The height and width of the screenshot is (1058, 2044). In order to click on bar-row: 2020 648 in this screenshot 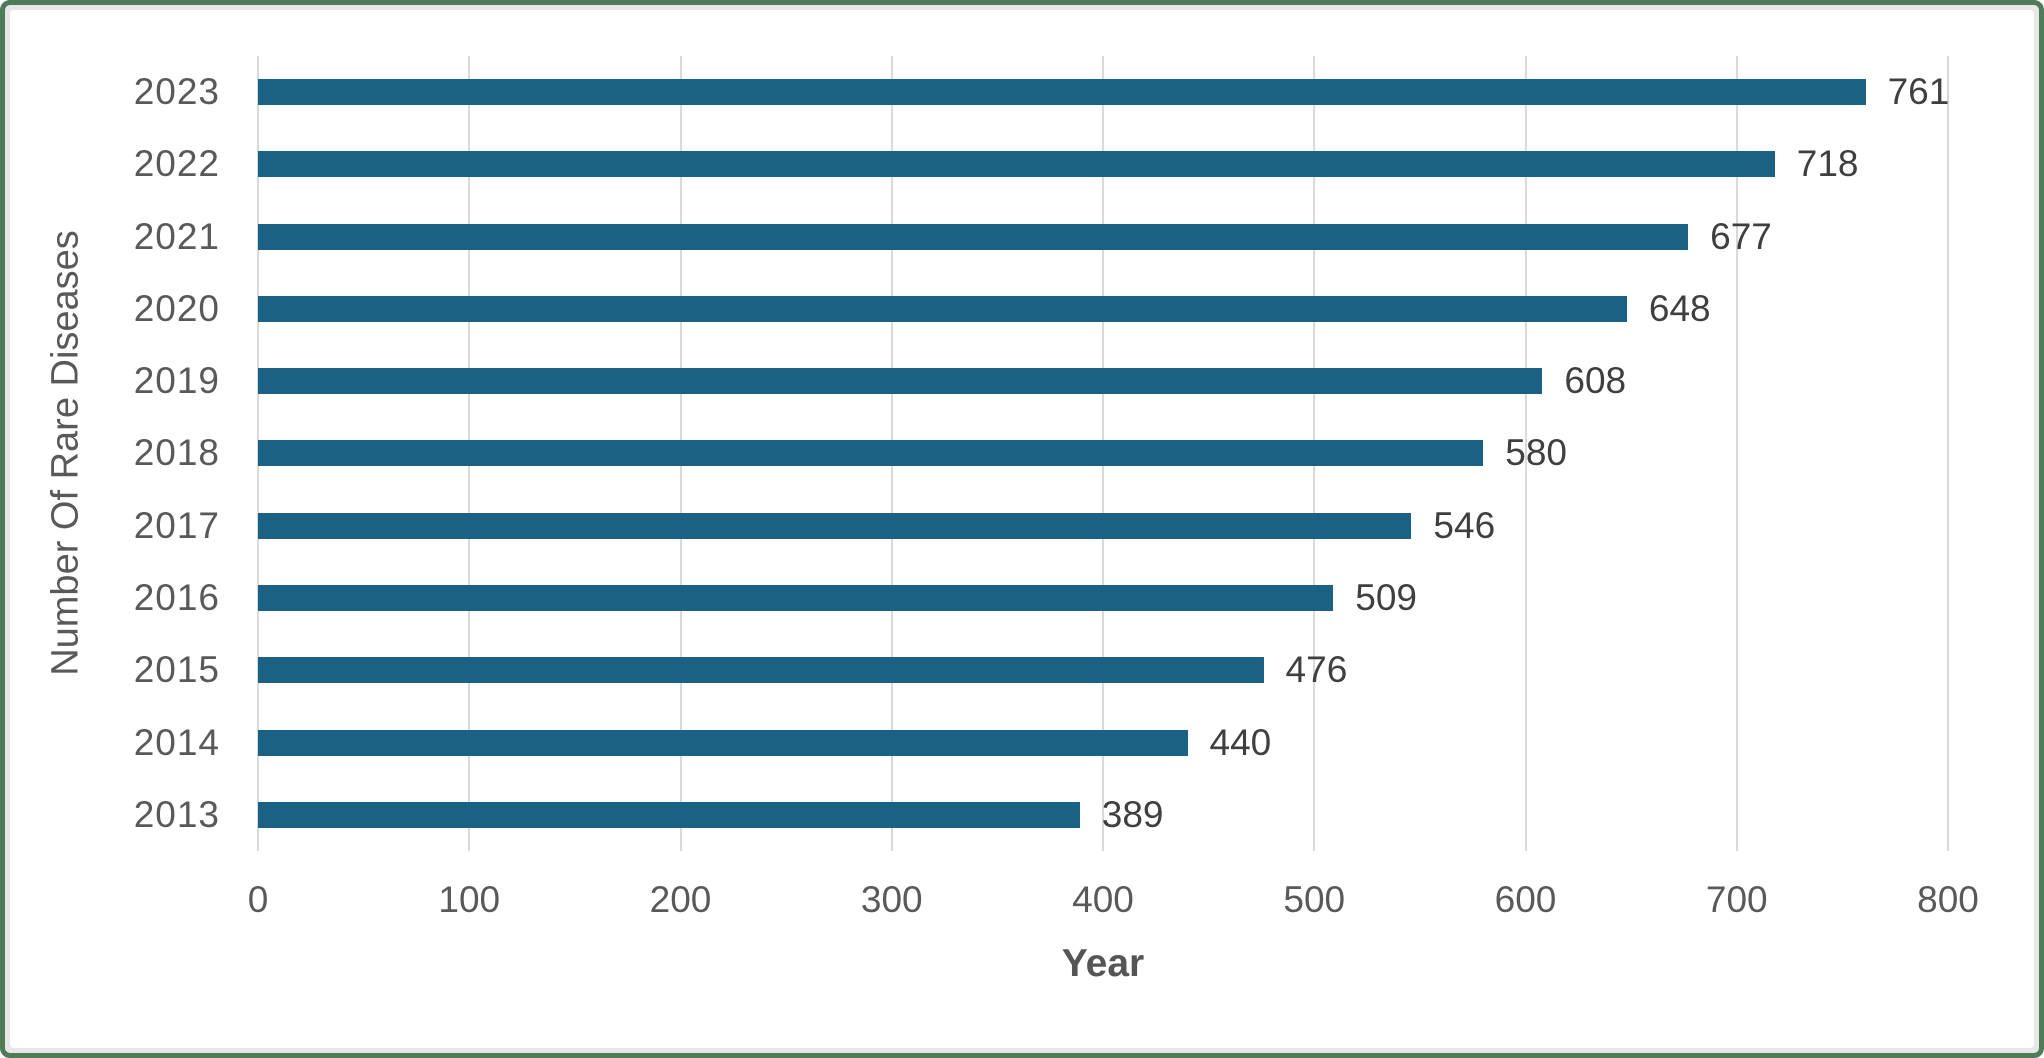, I will do `click(1041, 309)`.